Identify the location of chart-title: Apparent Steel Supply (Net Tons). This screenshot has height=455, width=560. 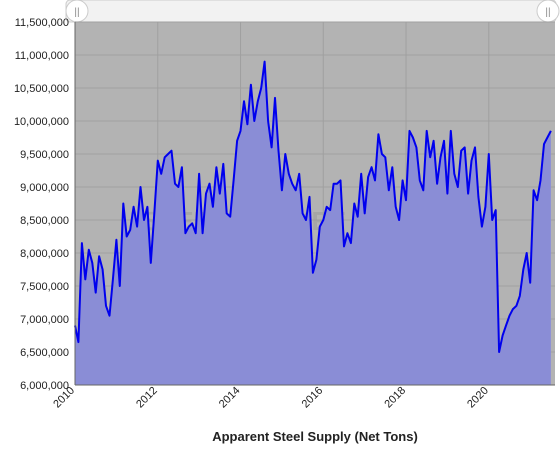
(315, 436).